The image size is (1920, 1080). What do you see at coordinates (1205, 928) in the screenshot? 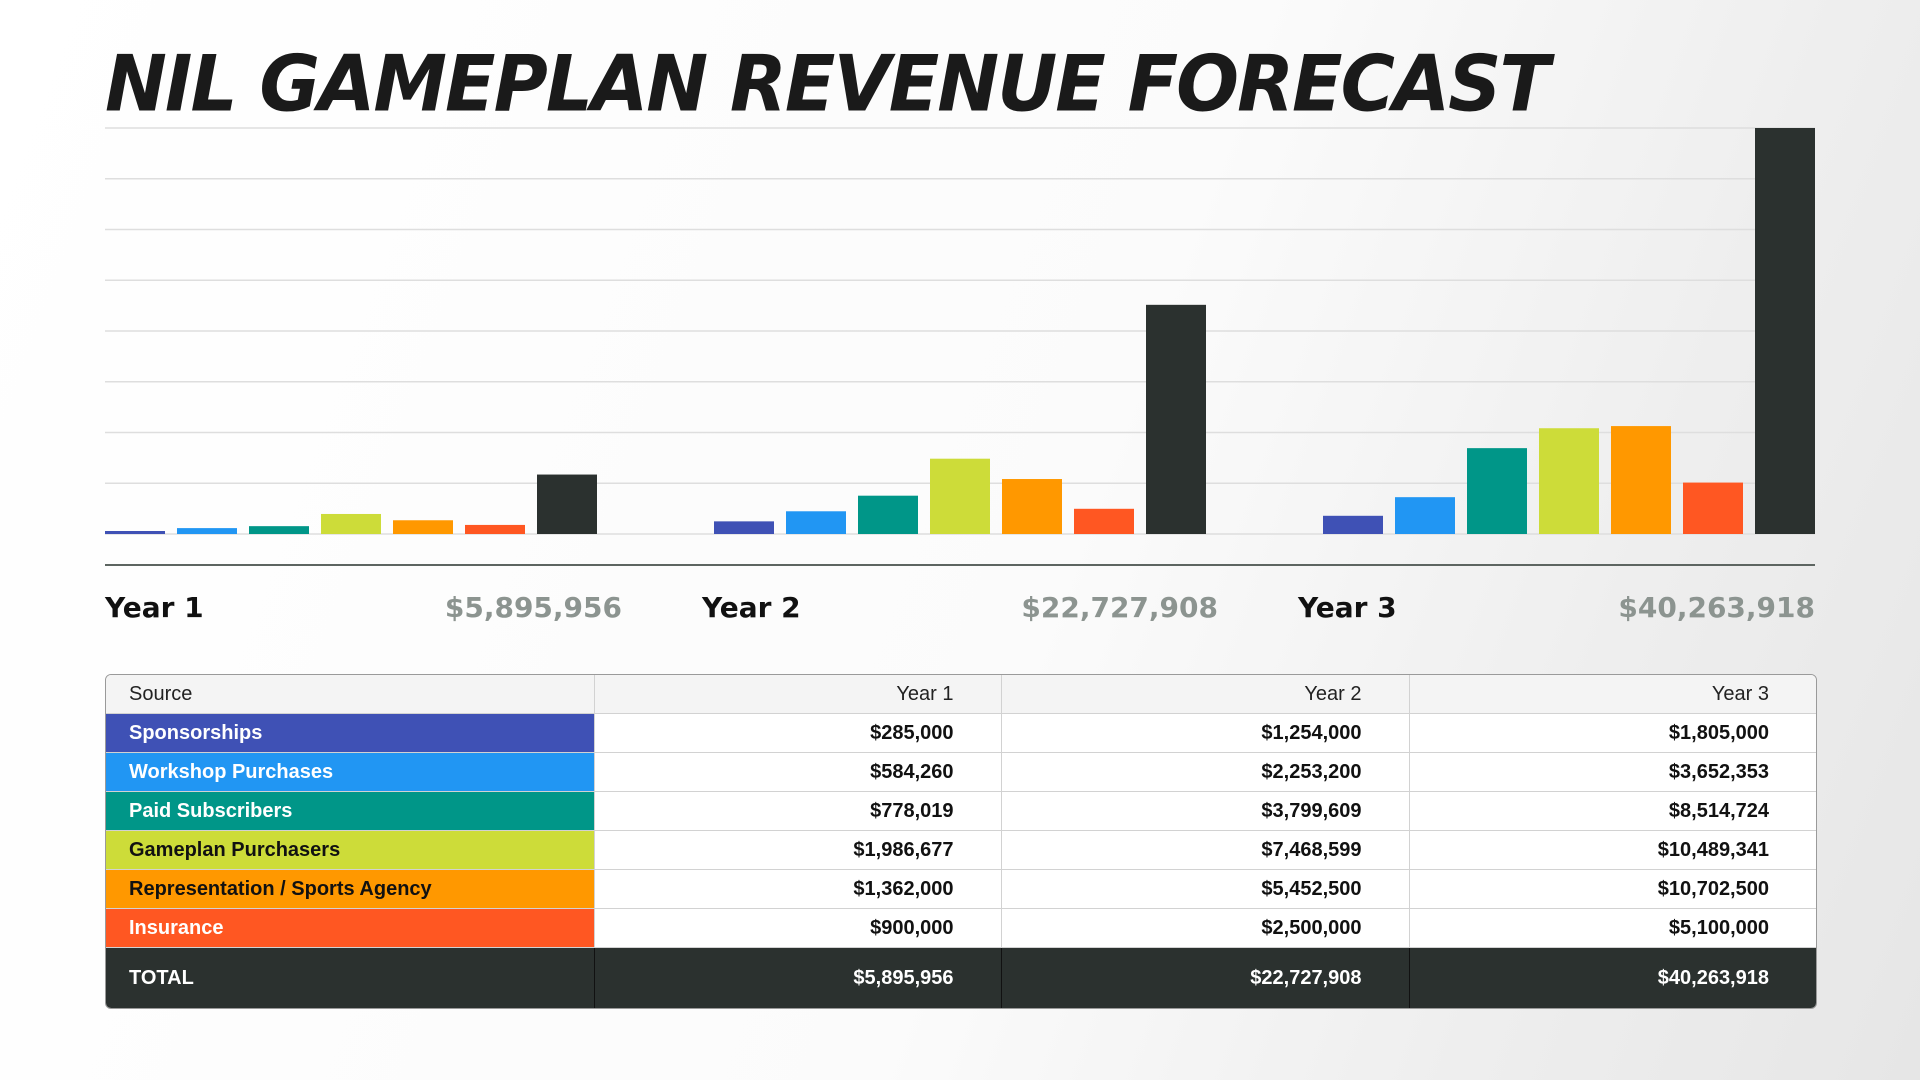
I see `row-value: $2,500,000` at bounding box center [1205, 928].